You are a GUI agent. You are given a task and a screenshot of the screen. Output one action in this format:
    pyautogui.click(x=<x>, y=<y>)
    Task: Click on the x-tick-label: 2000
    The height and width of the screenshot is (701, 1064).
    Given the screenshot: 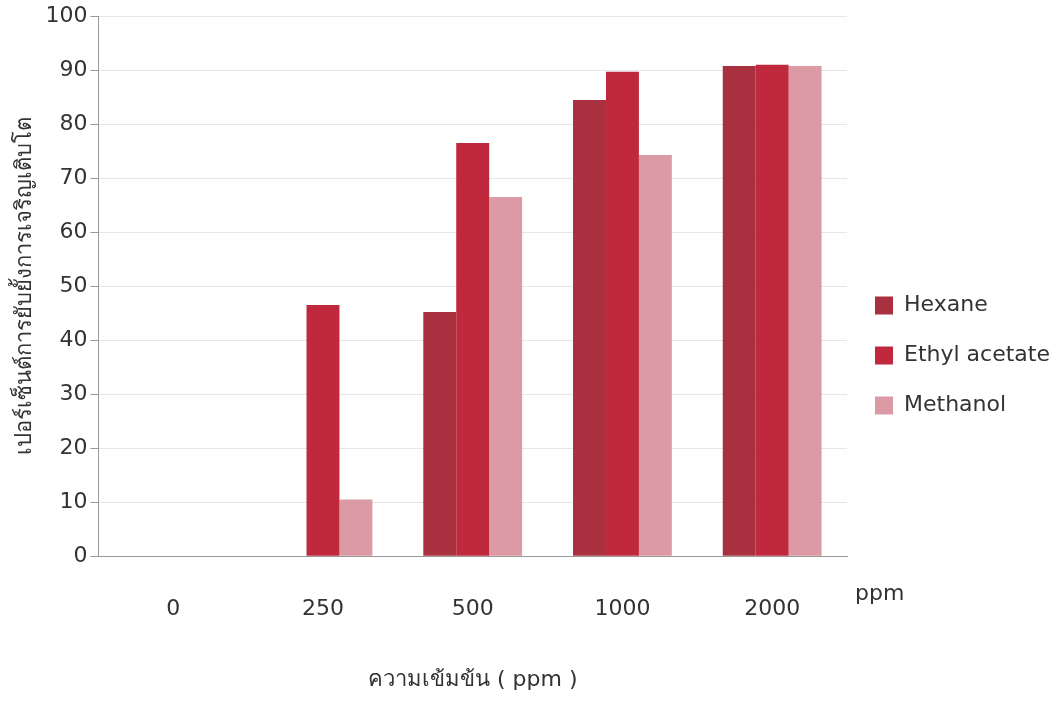 What is the action you would take?
    pyautogui.click(x=772, y=608)
    